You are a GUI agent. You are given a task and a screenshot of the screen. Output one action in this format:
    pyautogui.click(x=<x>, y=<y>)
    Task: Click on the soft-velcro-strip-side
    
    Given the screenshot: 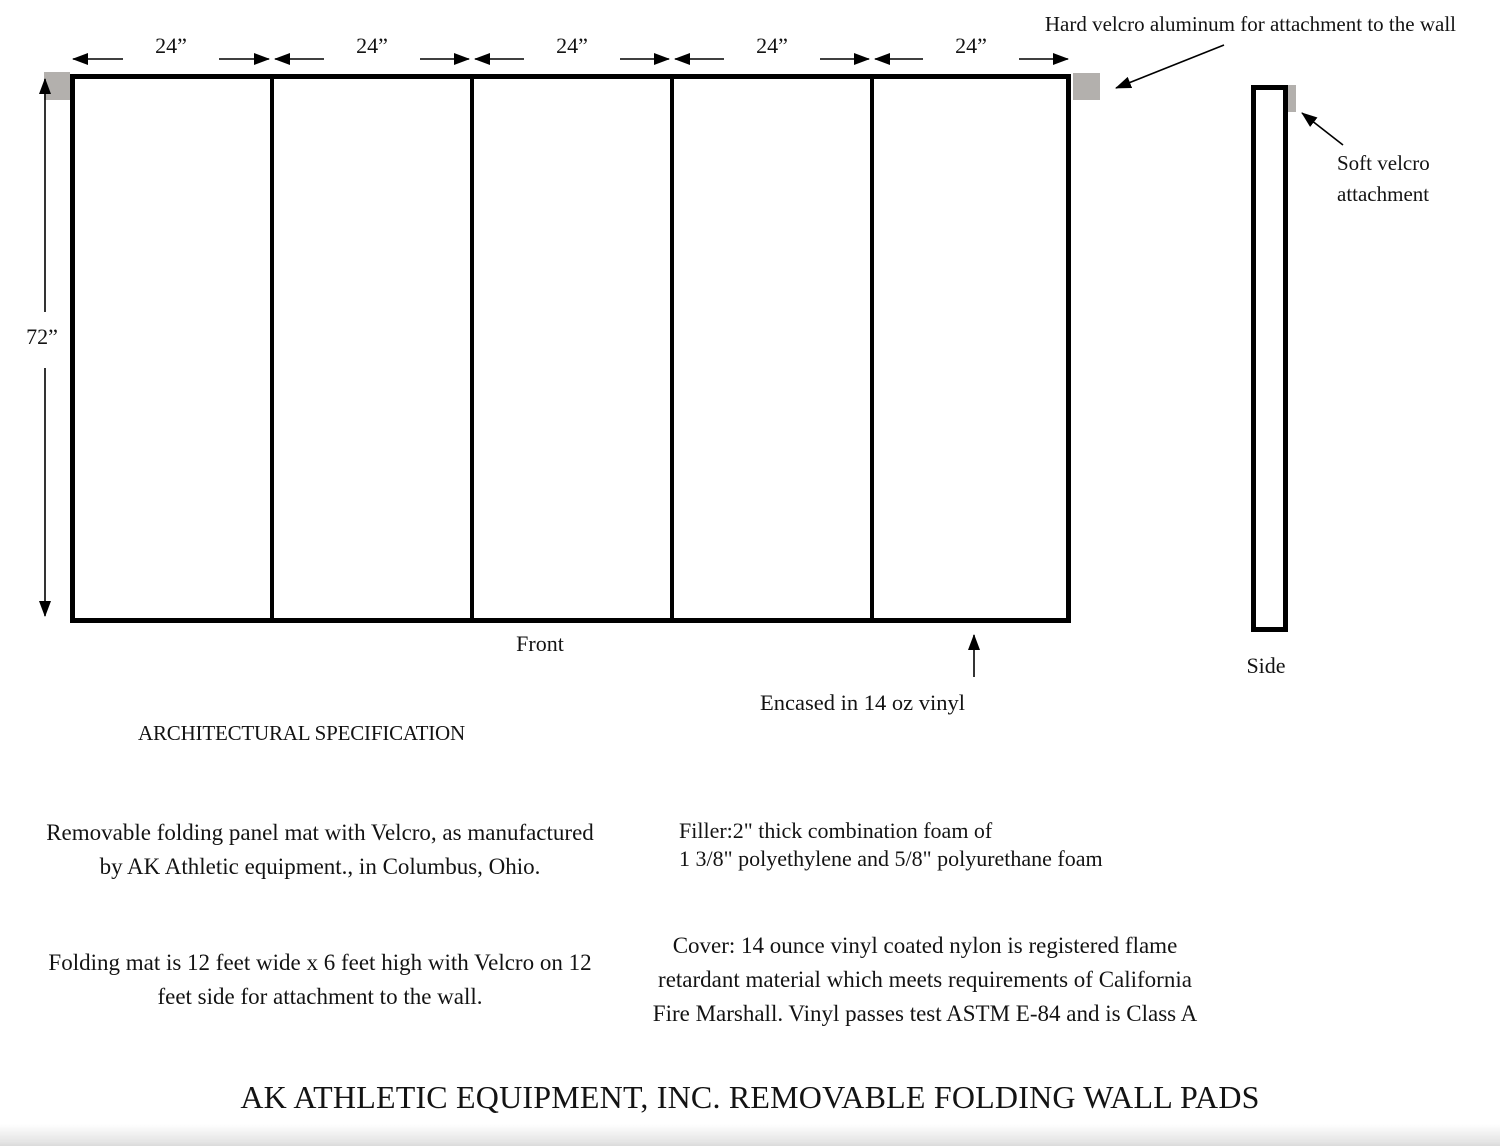 What is the action you would take?
    pyautogui.click(x=1292, y=98)
    